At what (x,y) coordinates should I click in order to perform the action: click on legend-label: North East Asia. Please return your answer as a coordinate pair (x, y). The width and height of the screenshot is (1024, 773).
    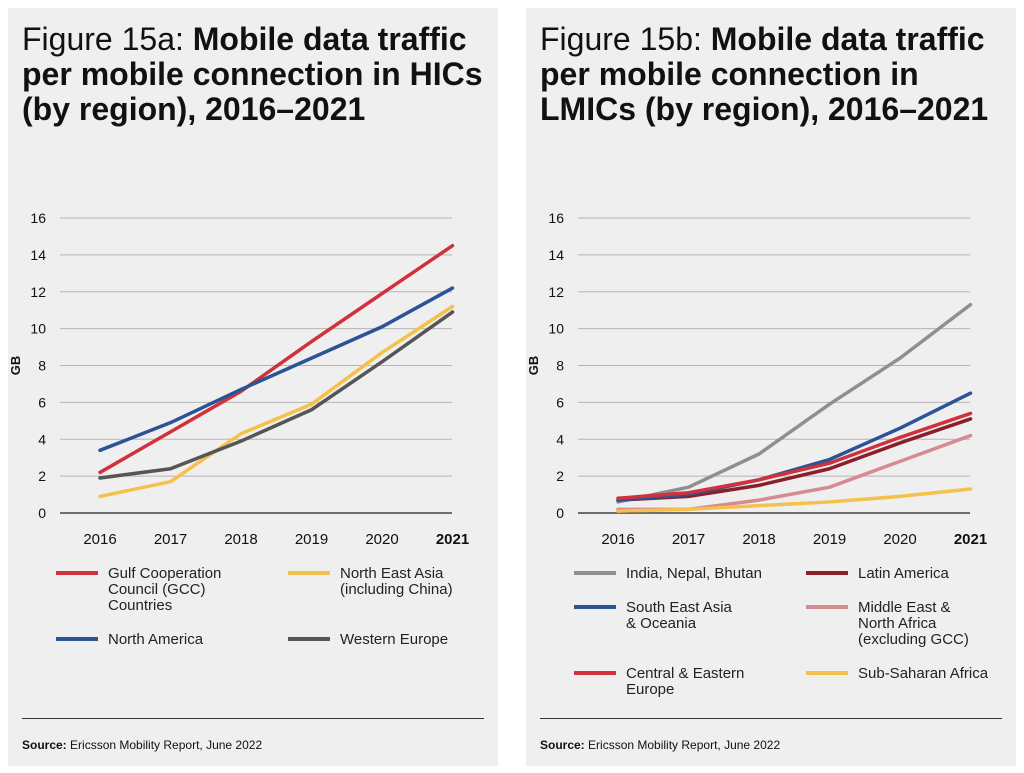
    Looking at the image, I should click on (392, 573).